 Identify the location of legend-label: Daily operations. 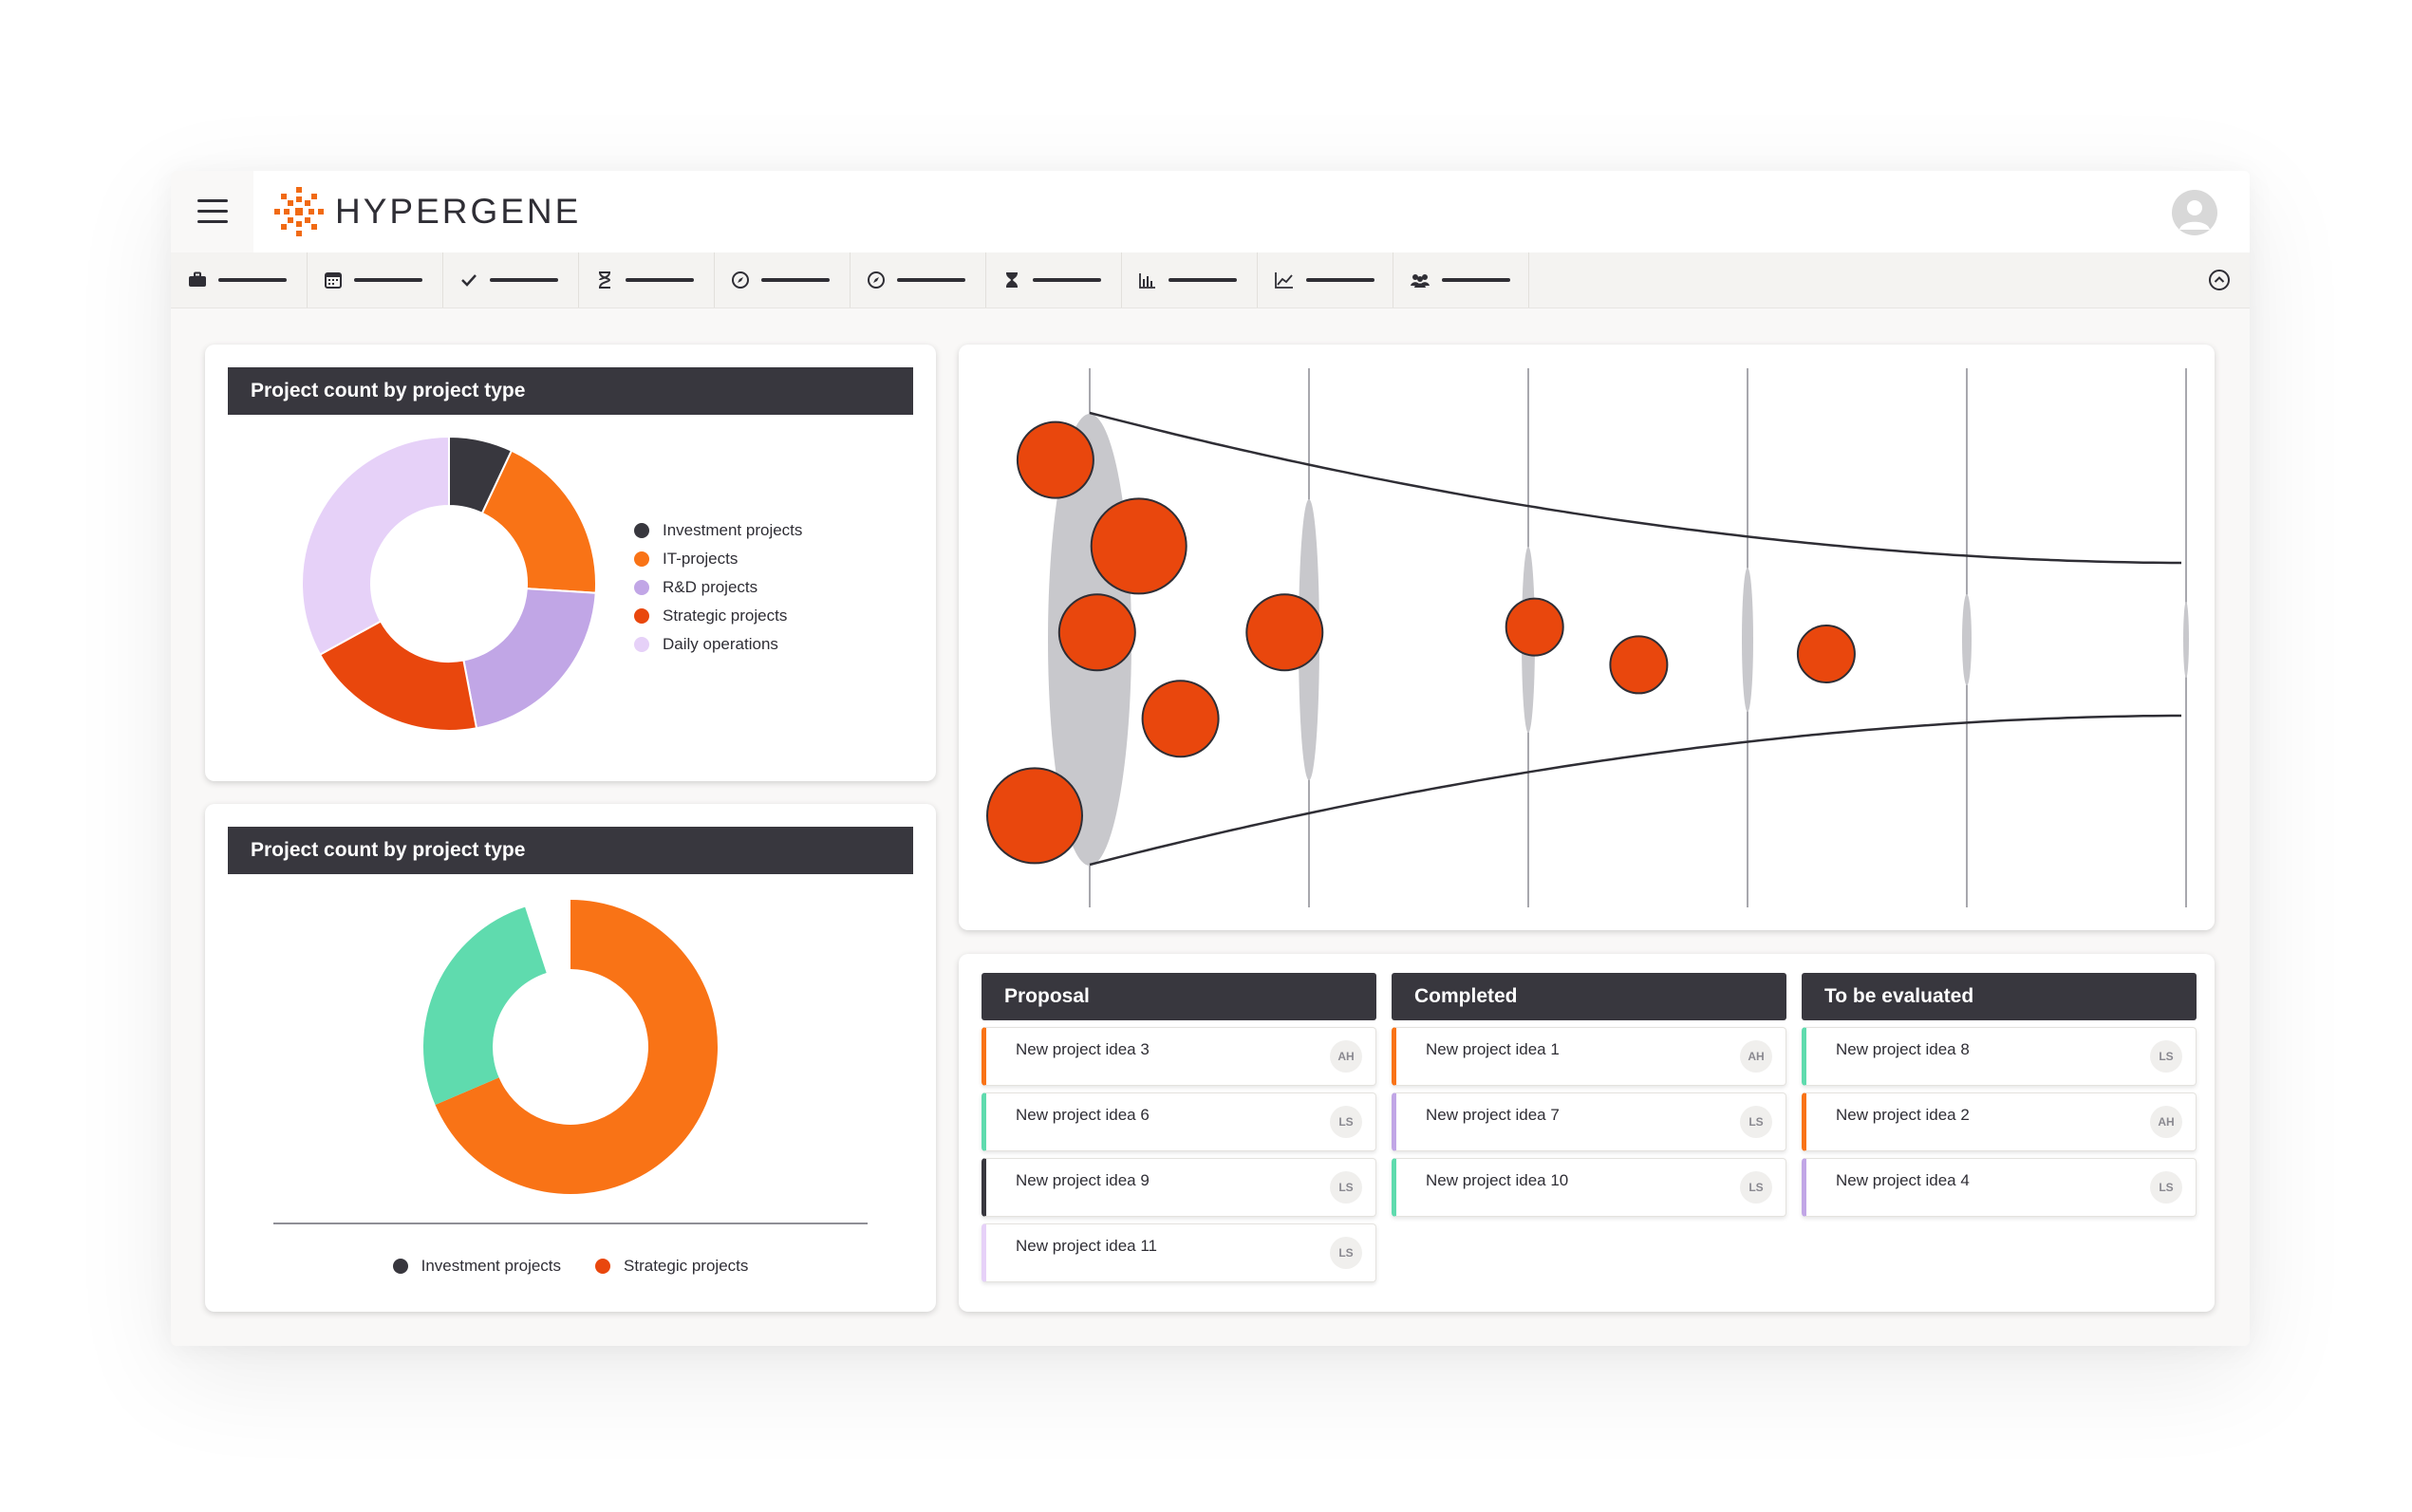
(720, 644).